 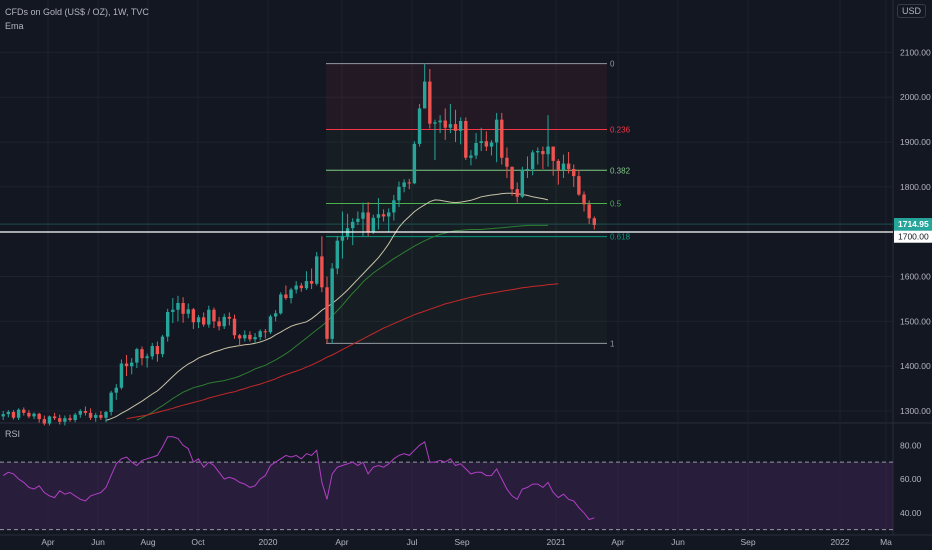 I want to click on marker-price-value: 1700.00, so click(x=913, y=237).